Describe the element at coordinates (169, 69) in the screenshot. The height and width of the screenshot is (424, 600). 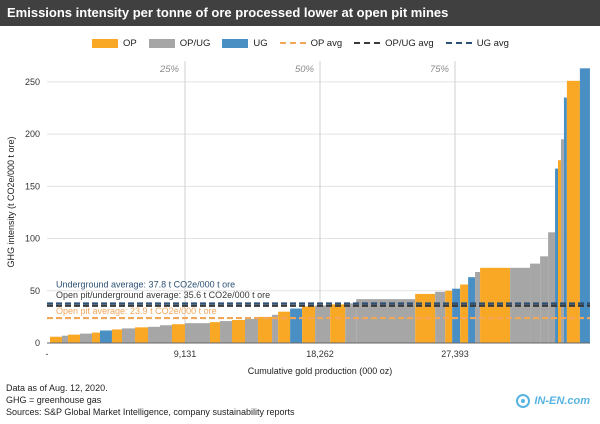
I see `quartile-label: 25%` at that location.